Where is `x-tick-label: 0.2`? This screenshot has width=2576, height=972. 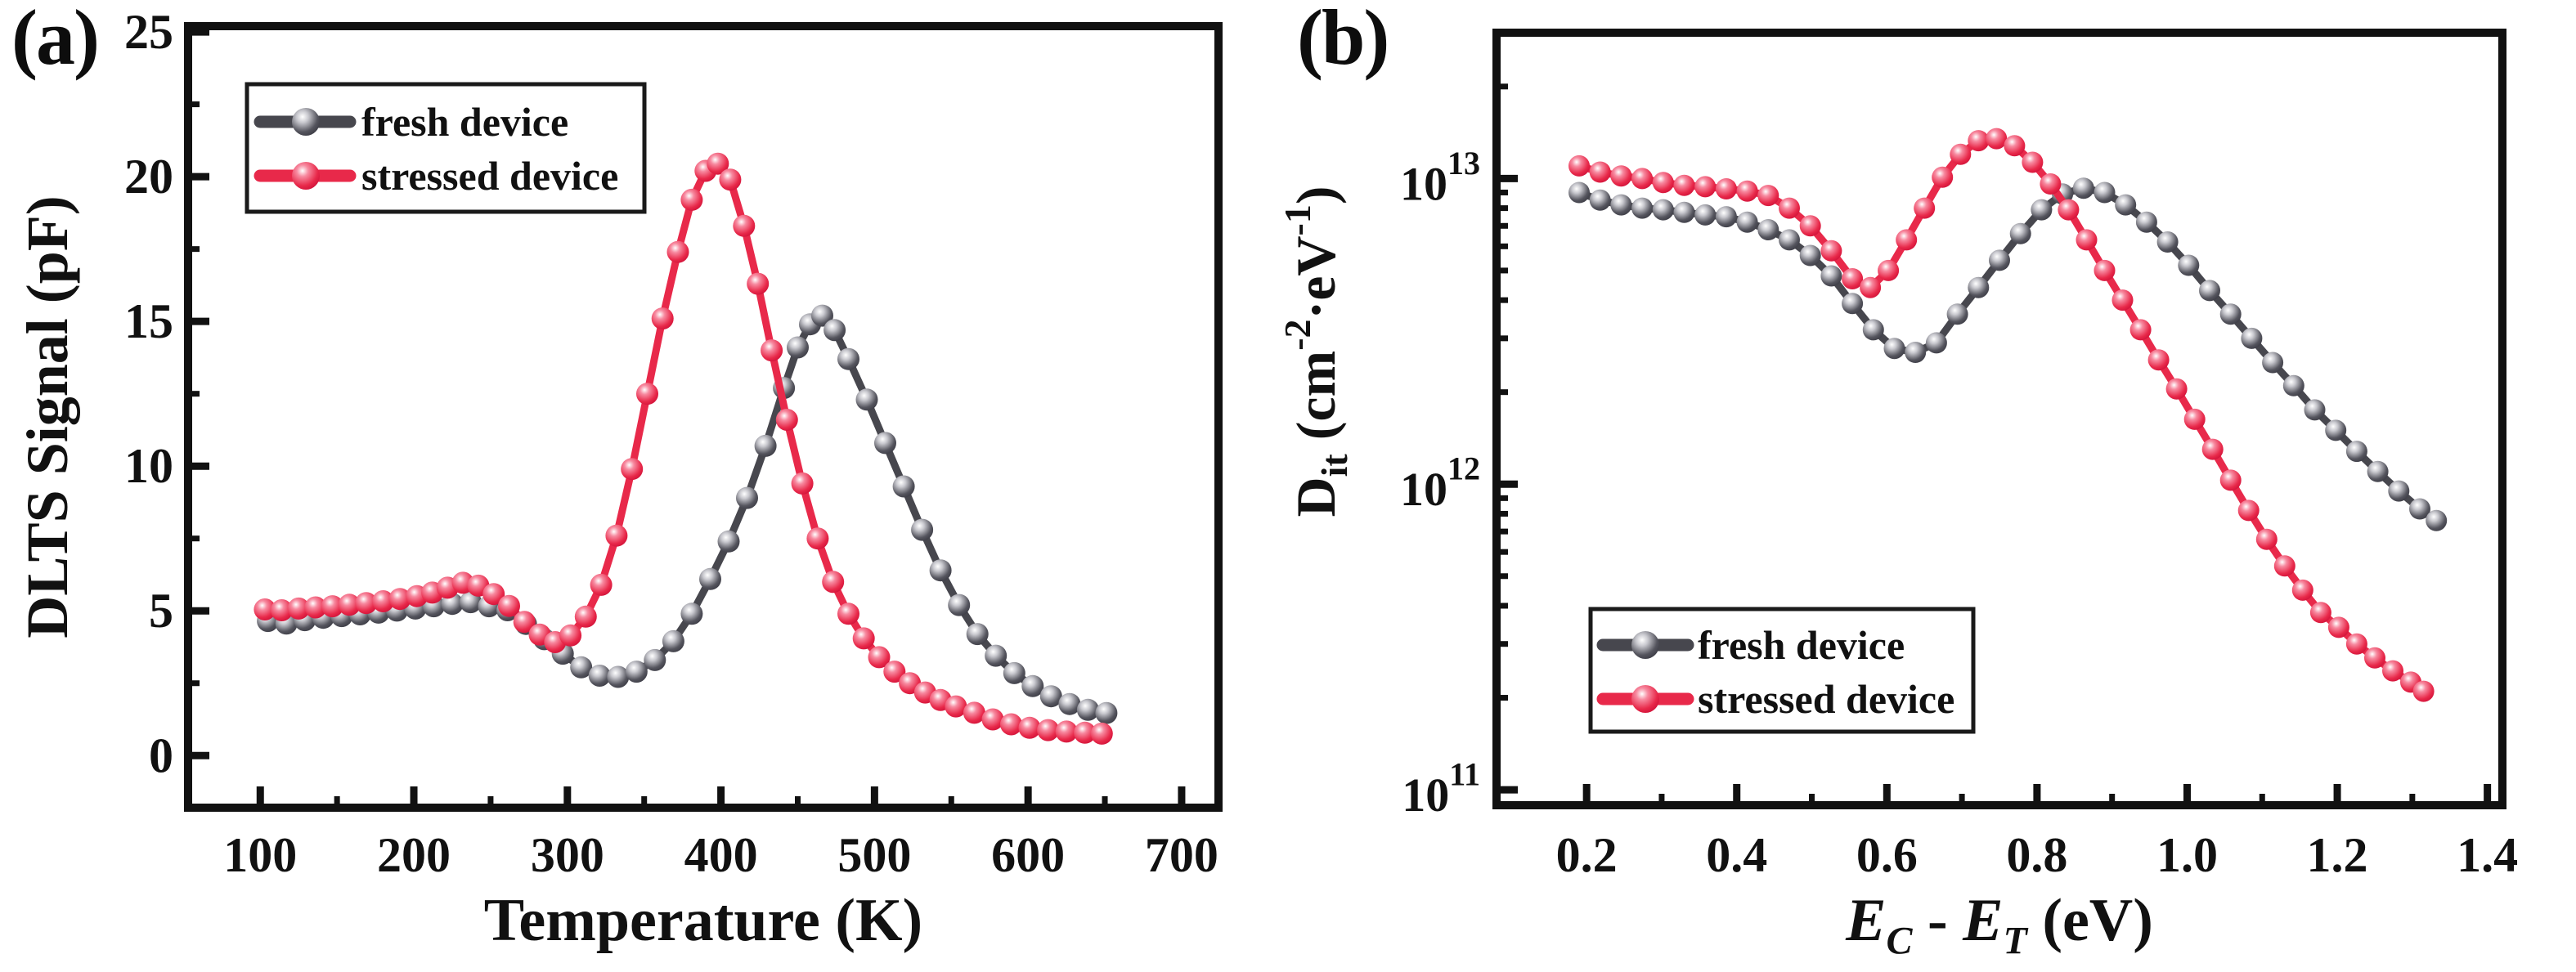
x-tick-label: 0.2 is located at coordinates (1587, 855).